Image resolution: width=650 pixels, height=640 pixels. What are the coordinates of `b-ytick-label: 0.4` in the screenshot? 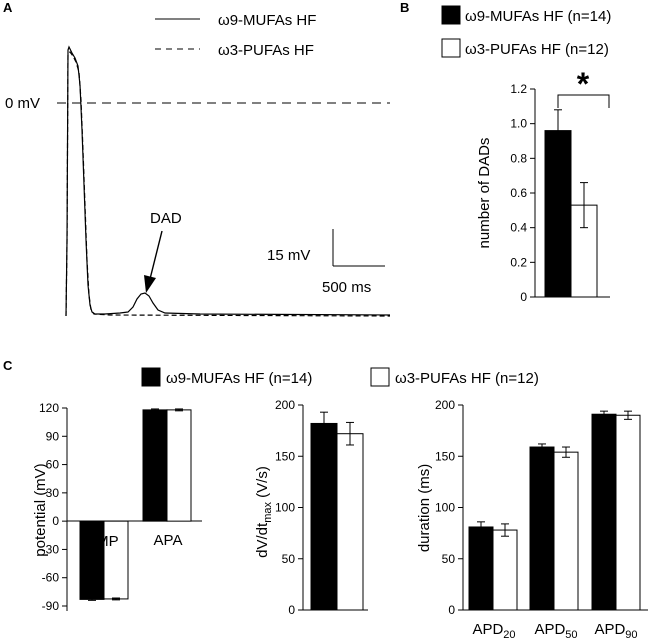 It's located at (518, 228).